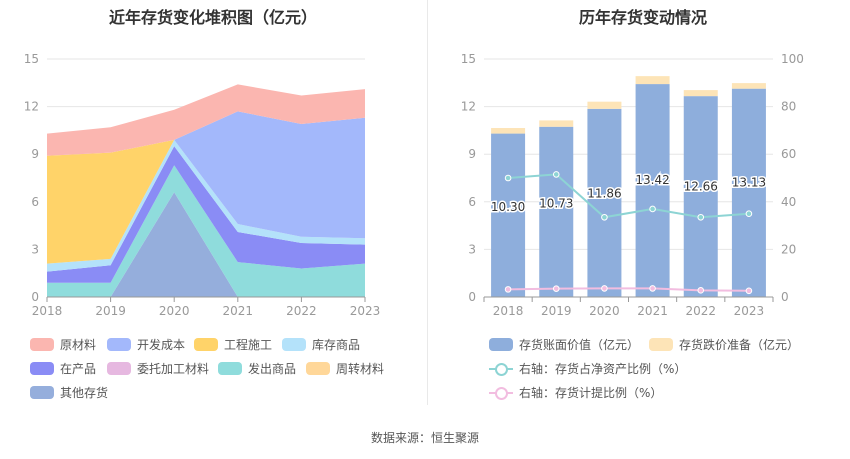 The height and width of the screenshot is (459, 850). I want to click on legend-gongchengshigong: 工程施工, so click(233, 344).